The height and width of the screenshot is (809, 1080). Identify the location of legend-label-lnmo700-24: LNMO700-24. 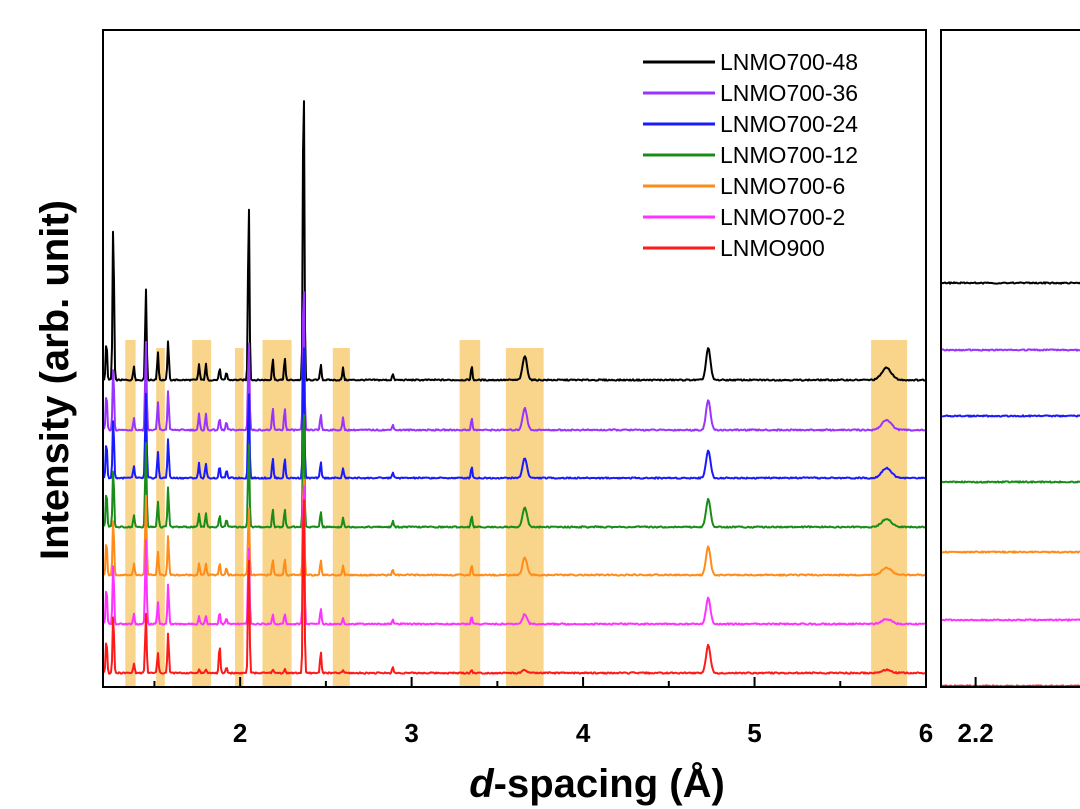
(789, 124).